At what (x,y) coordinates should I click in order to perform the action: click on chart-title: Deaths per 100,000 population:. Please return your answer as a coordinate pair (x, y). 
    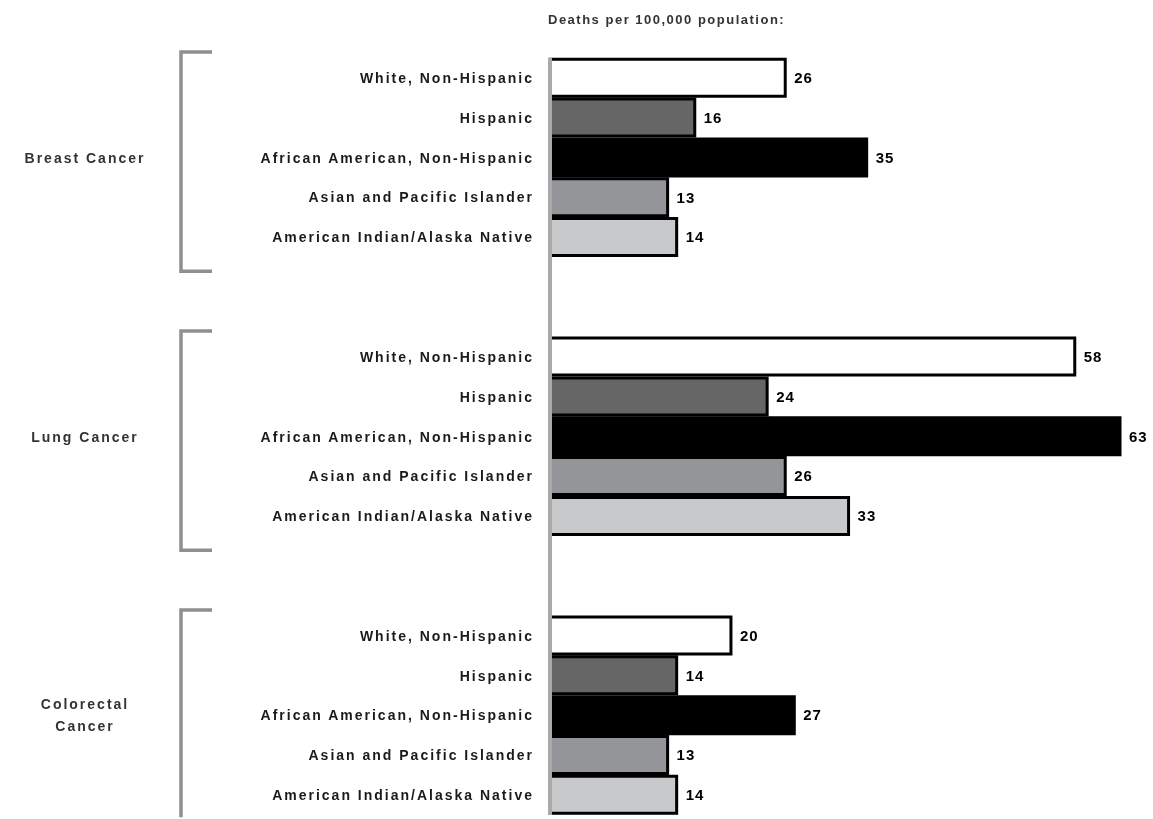
    Looking at the image, I should click on (667, 19).